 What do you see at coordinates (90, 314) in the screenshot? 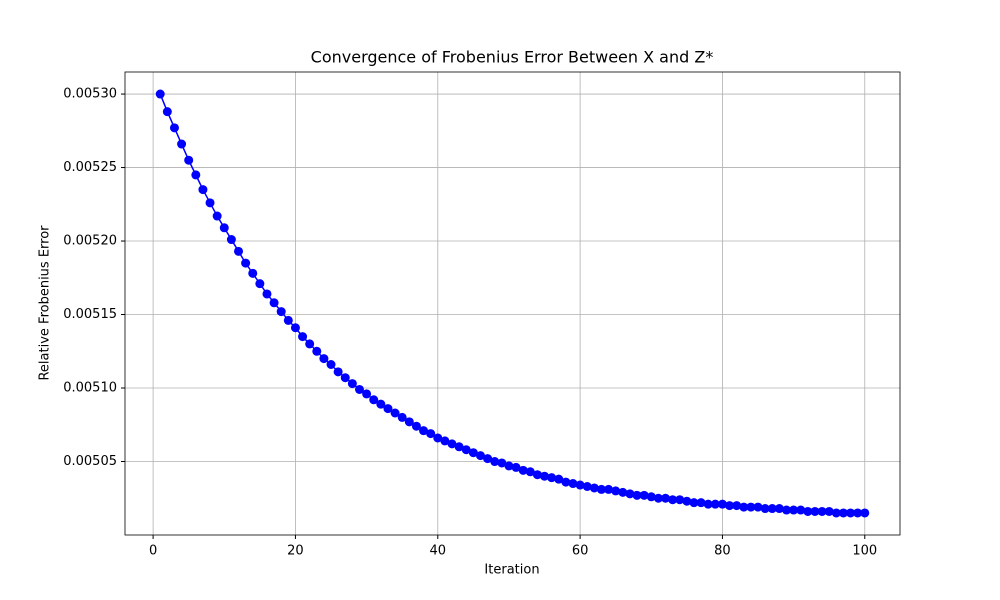
I see `y-tick-label: 0.00515` at bounding box center [90, 314].